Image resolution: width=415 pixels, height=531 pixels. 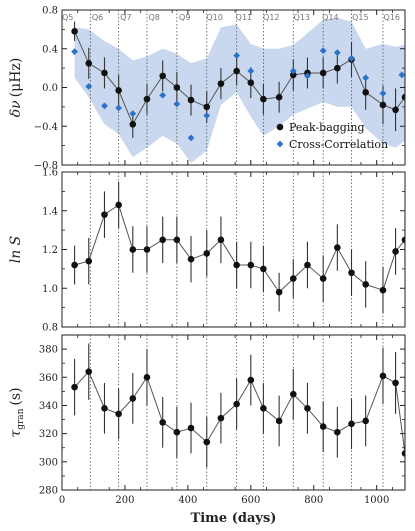 I want to click on y-axis-label: τgran (s), so click(x=17, y=412).